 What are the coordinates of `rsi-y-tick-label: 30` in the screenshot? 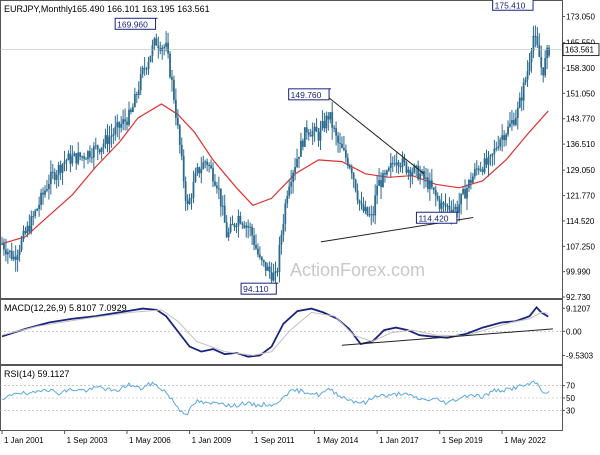 It's located at (570, 410).